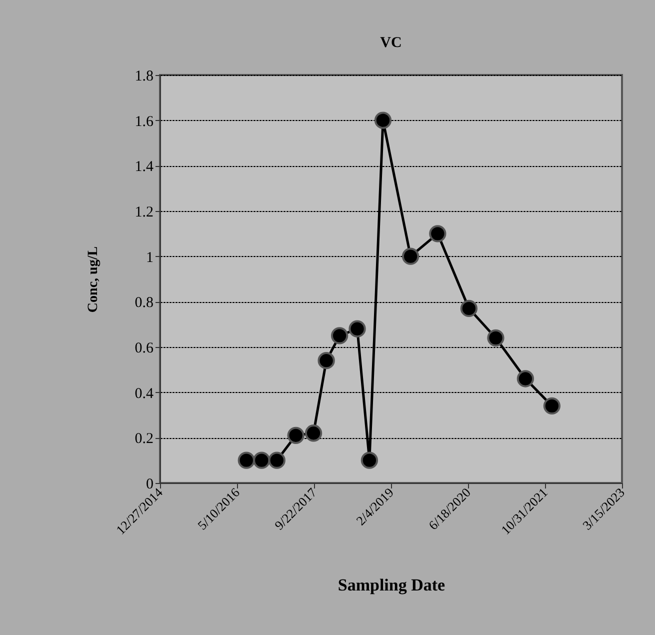 The image size is (655, 635). What do you see at coordinates (144, 167) in the screenshot?
I see `y-tick-label: 1.4` at bounding box center [144, 167].